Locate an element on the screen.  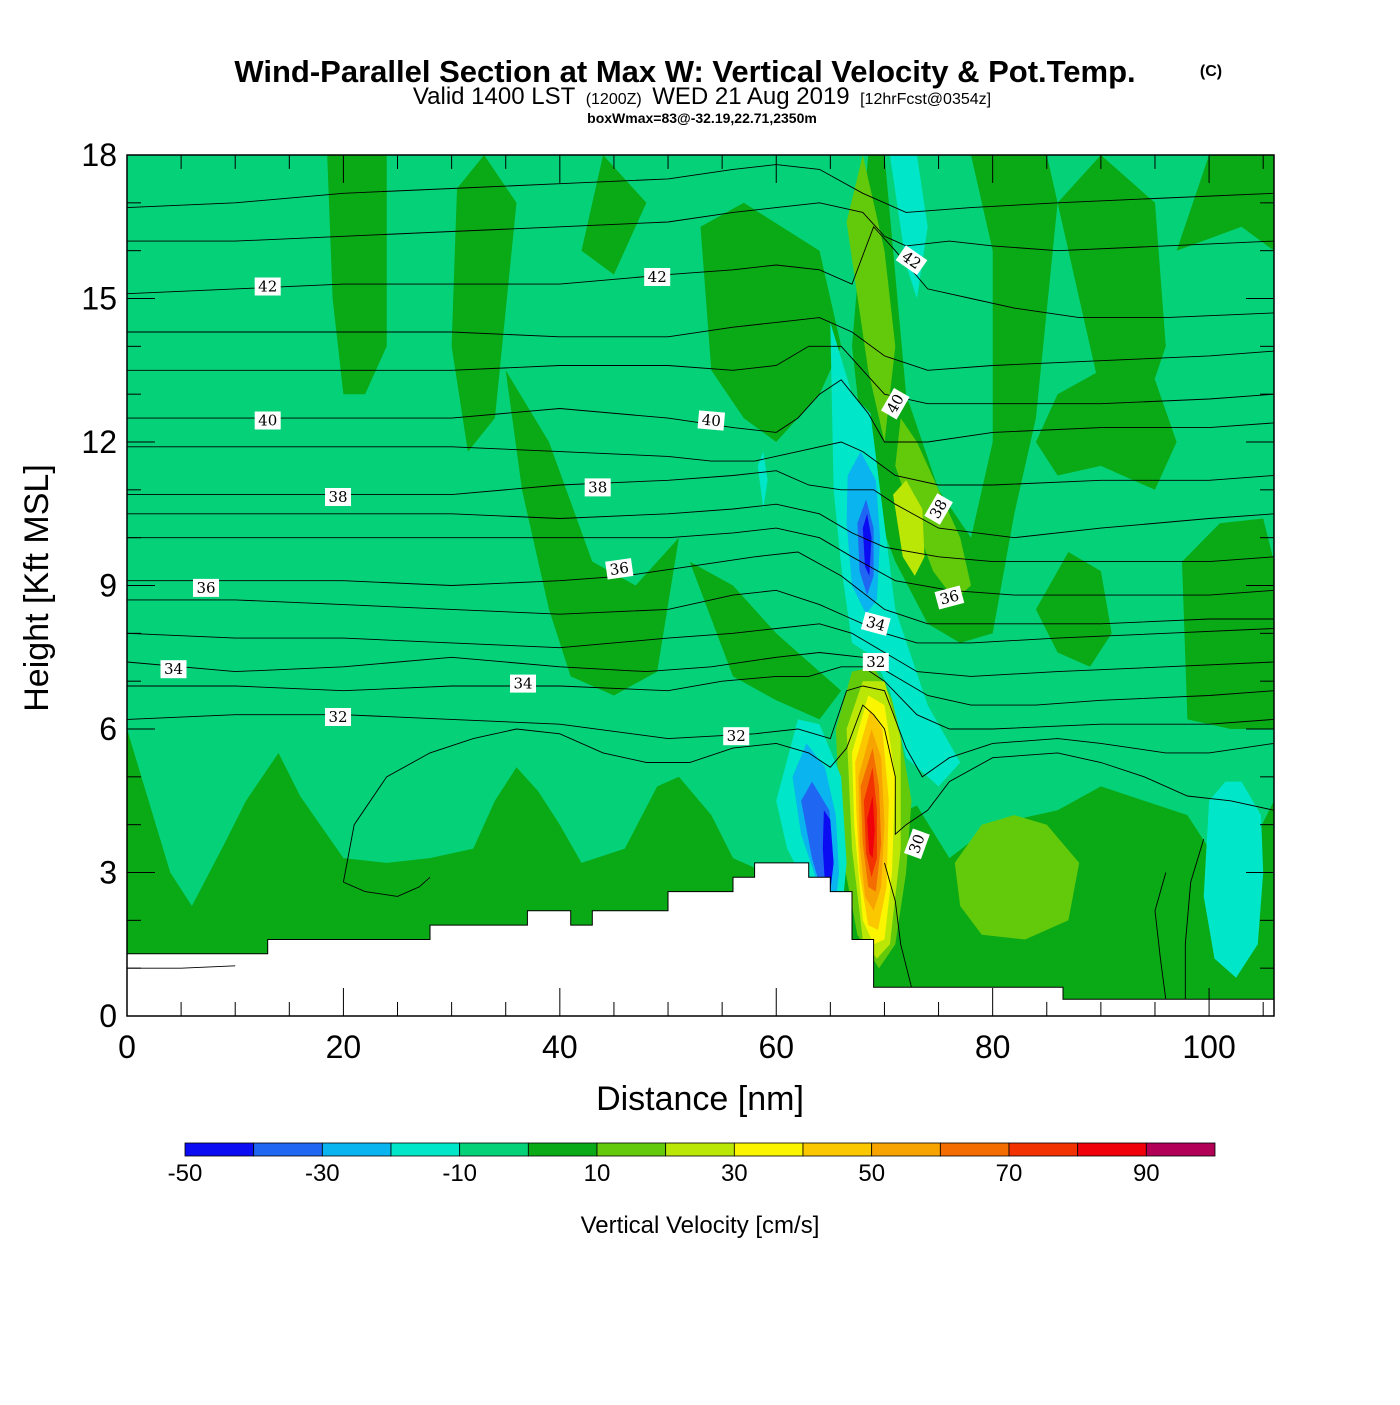
colorbar: -50 -30 -10 10 30 50 70 90 is located at coordinates (692, 1164).